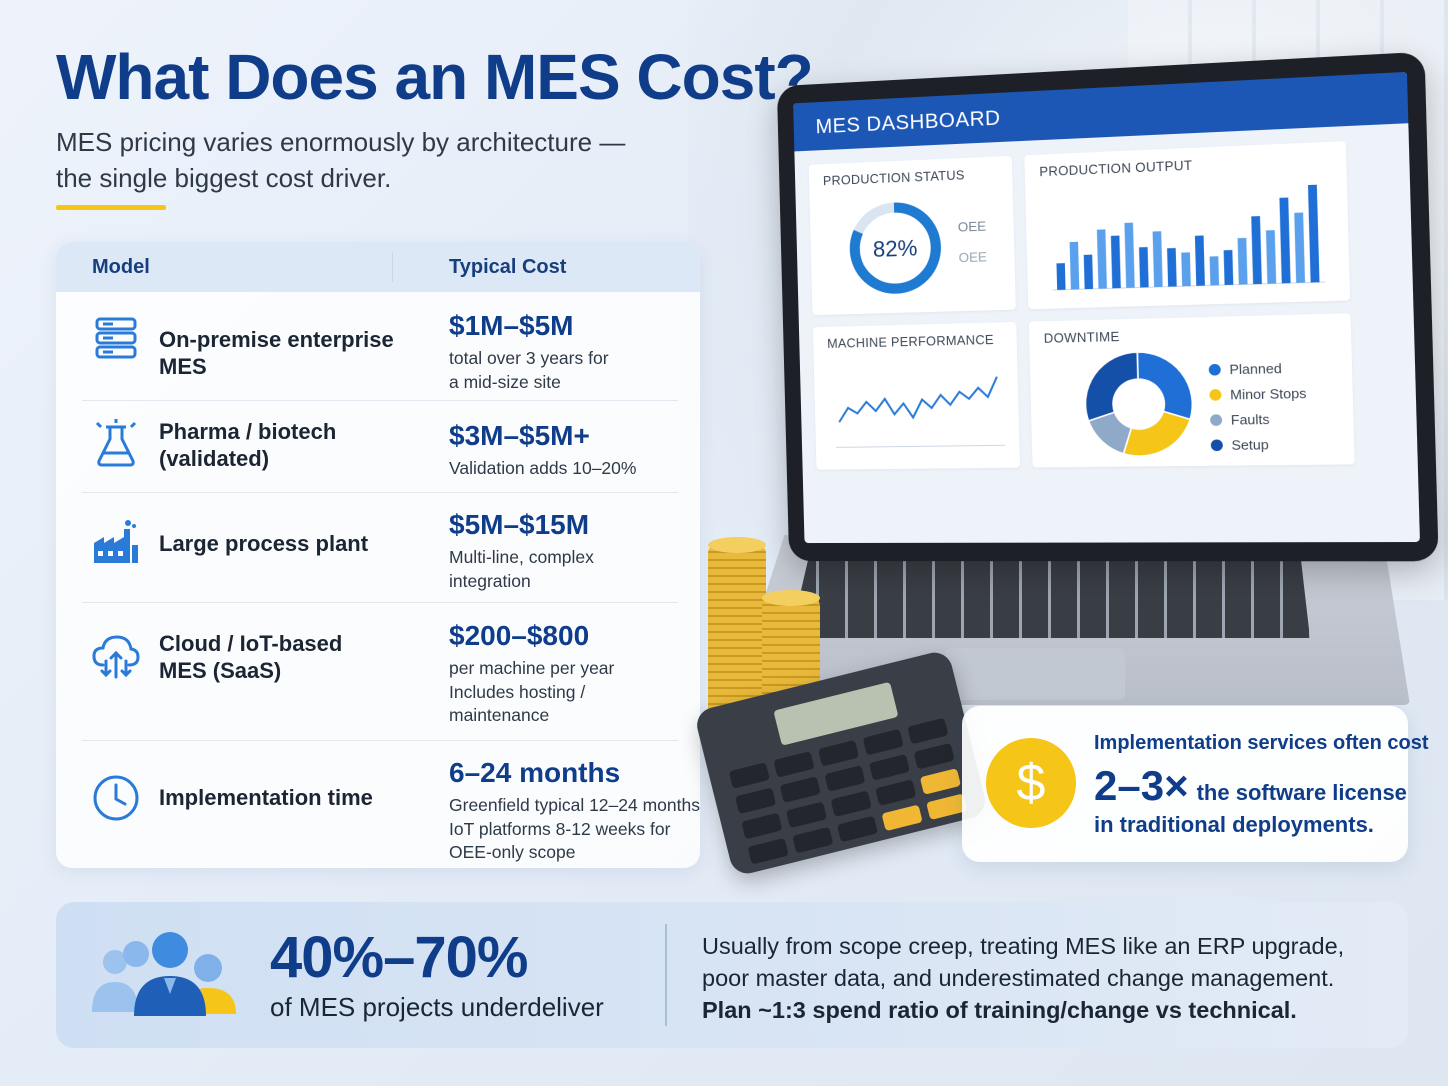  I want to click on note-line: Includes hosting /, so click(574, 693).